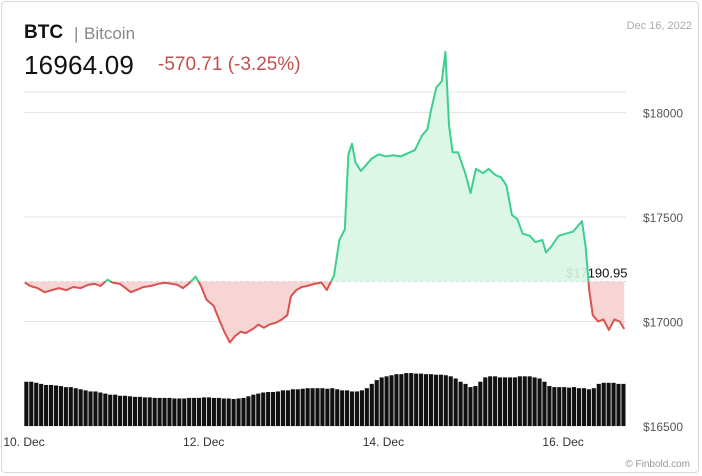  I want to click on x-tick-label: 10. Dec, so click(23, 442).